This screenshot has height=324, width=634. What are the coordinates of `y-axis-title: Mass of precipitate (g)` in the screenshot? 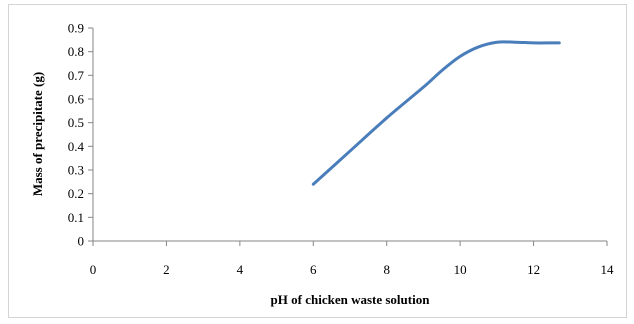 It's located at (37, 134).